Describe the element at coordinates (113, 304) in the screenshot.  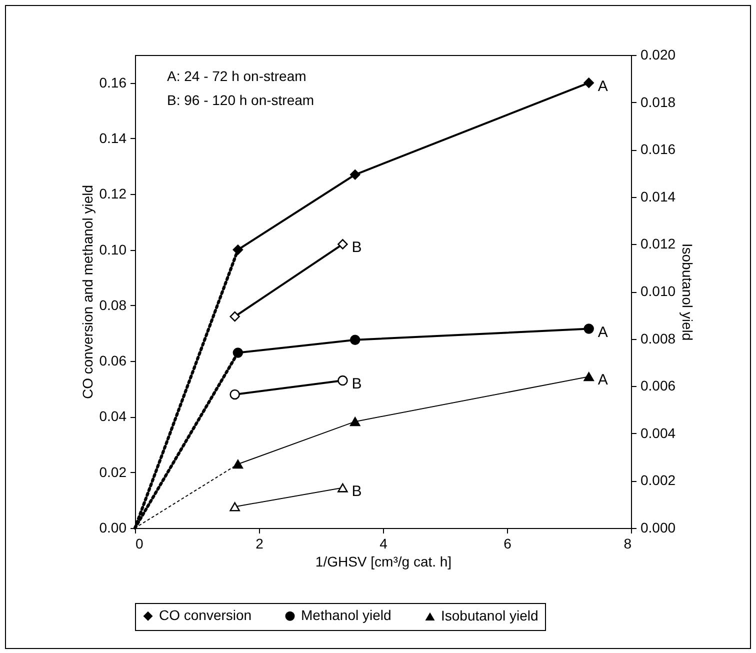
I see `y-tick-label: 0.08` at that location.